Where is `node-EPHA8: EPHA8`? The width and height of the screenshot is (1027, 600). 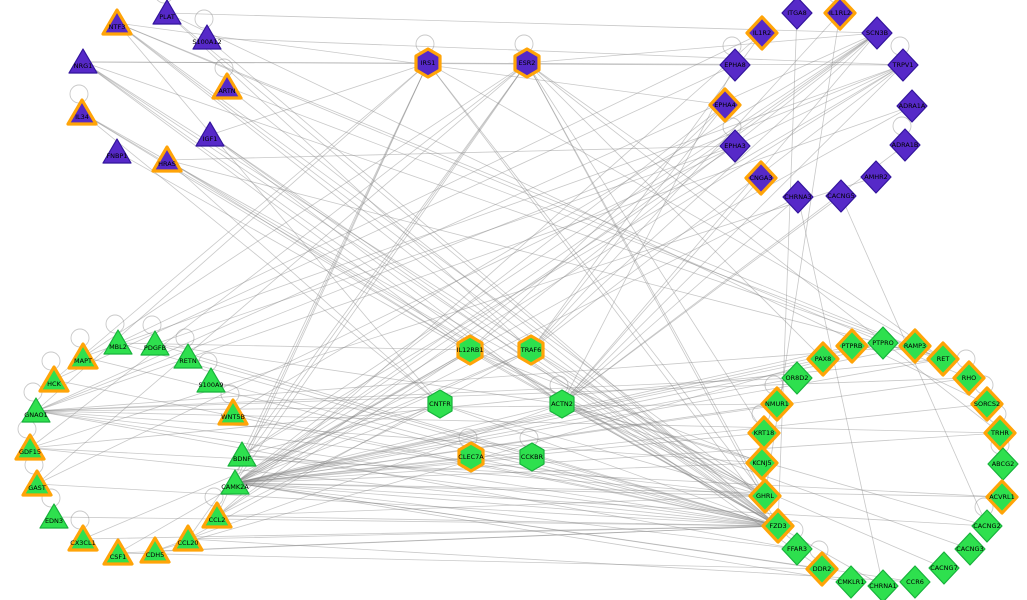 node-EPHA8: EPHA8 is located at coordinates (735, 65).